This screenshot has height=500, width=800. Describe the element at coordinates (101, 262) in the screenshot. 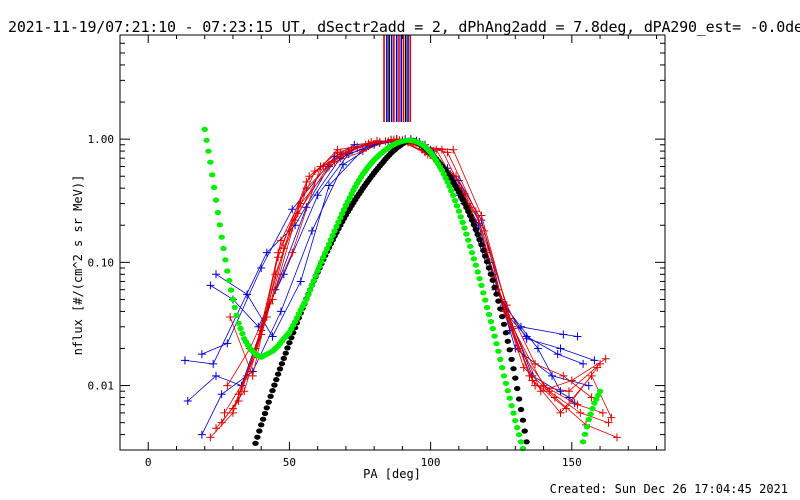

I see `y-tick-label: 0.10` at that location.